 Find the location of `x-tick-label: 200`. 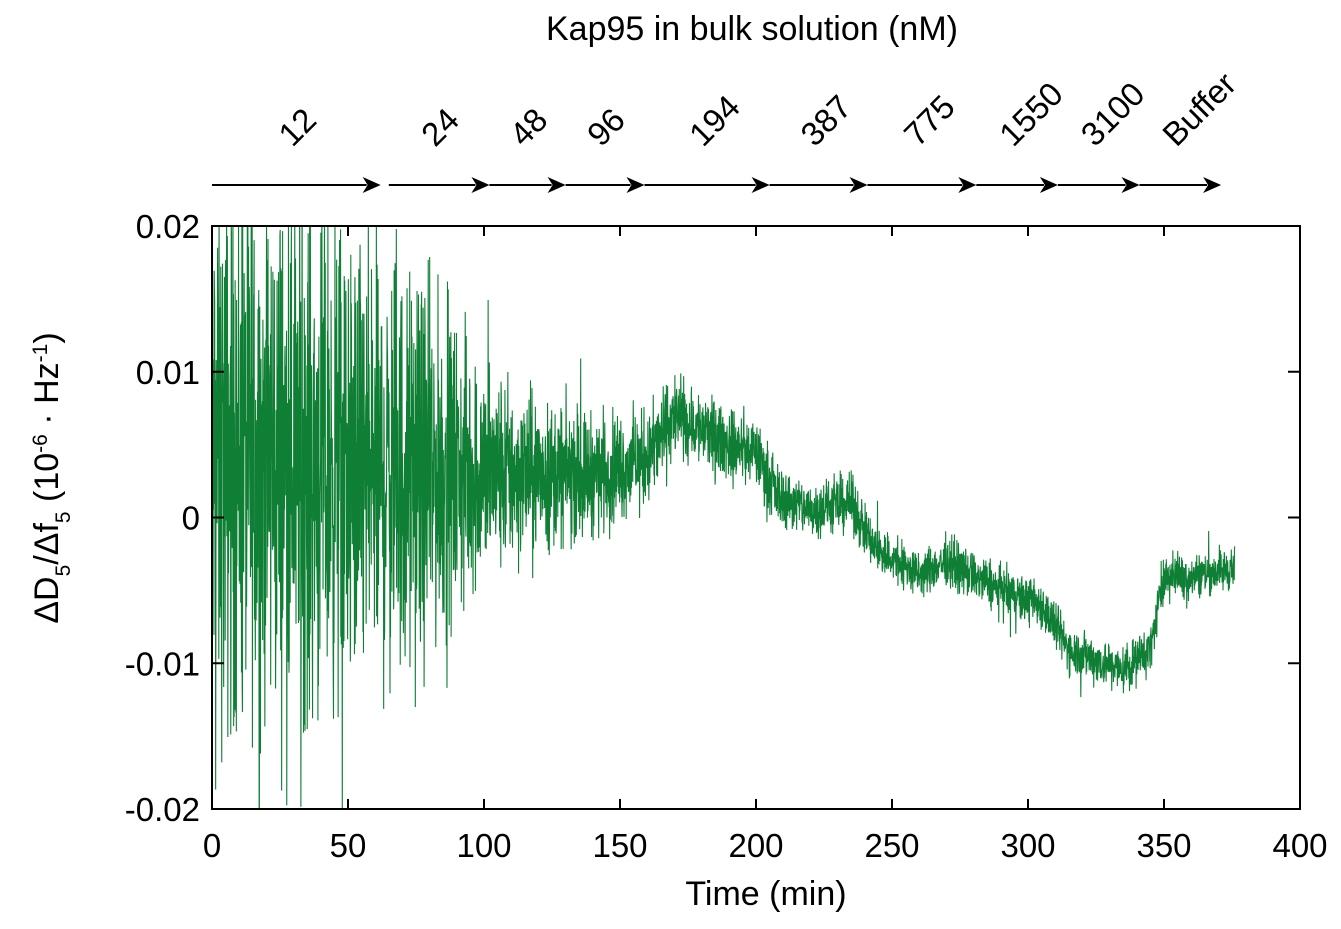

x-tick-label: 200 is located at coordinates (755, 845).